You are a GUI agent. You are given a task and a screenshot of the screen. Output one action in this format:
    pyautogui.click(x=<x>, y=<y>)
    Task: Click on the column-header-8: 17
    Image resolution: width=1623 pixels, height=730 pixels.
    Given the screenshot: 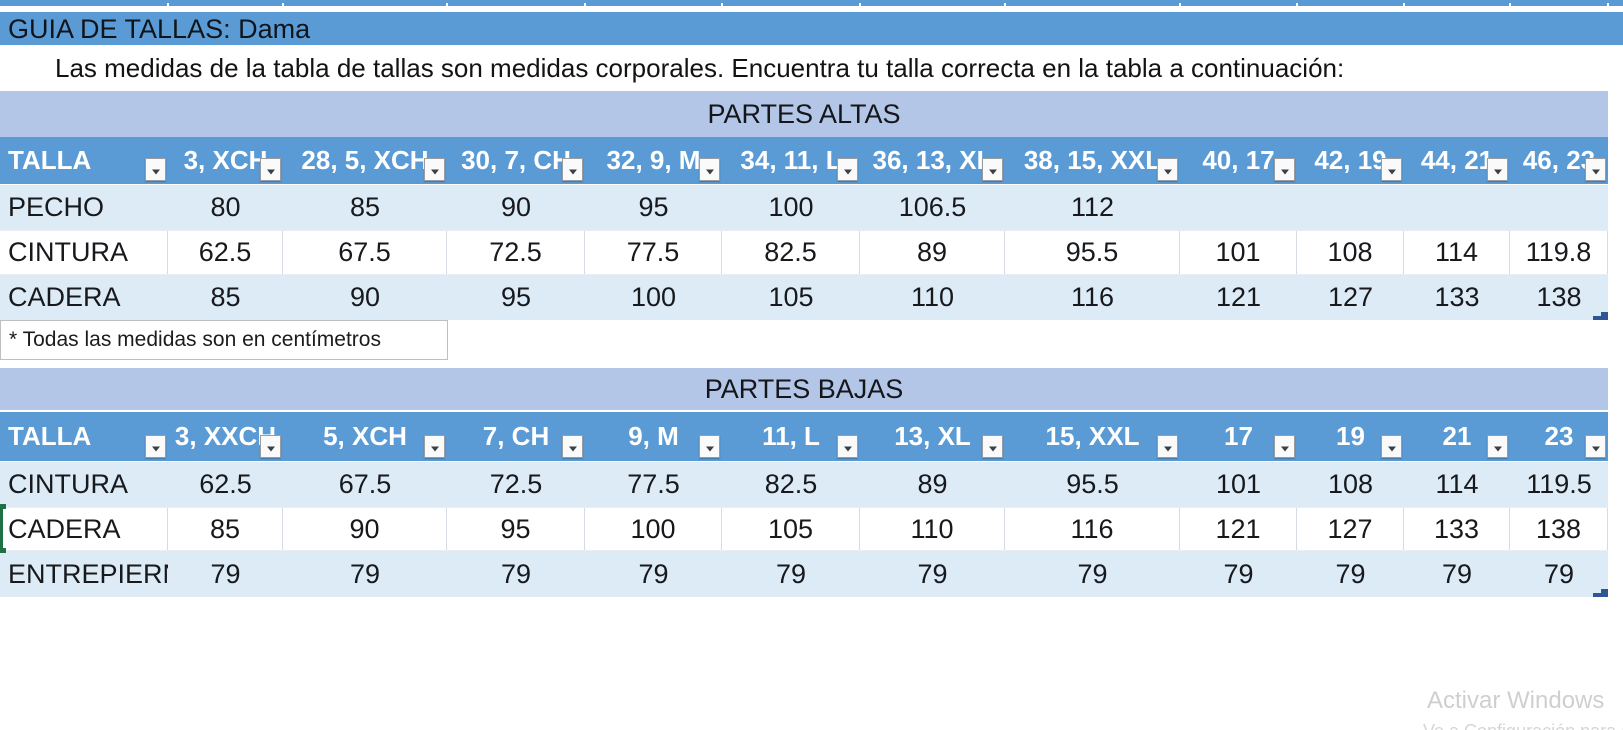 What is the action you would take?
    pyautogui.click(x=1238, y=436)
    